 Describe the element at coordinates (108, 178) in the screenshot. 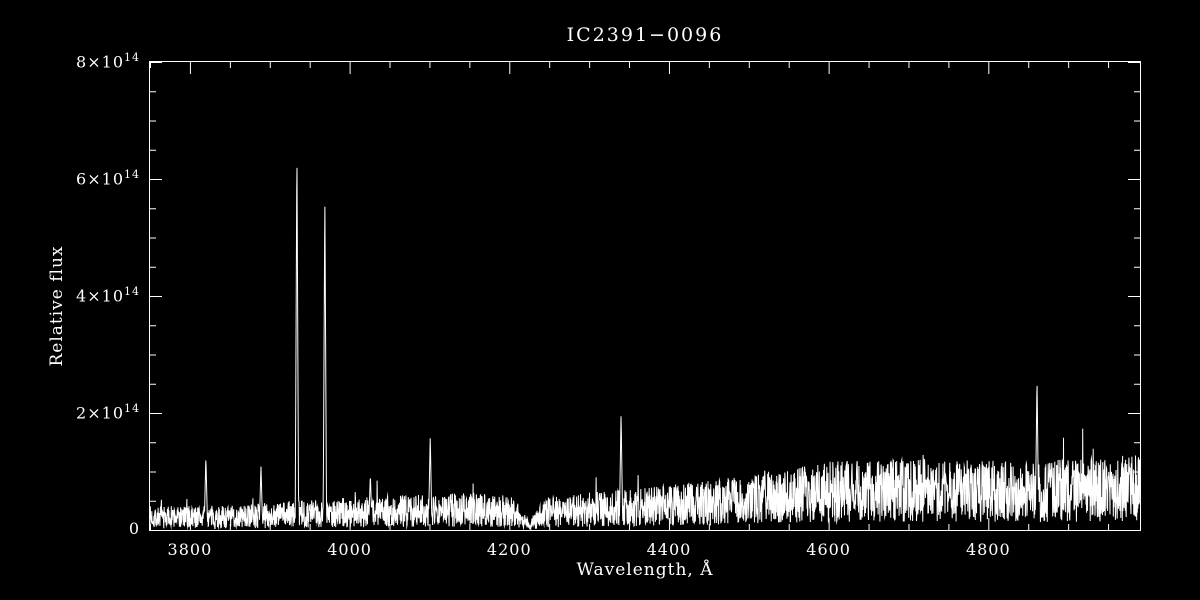

I see `y-tick-label: 6×10¹⁴` at that location.